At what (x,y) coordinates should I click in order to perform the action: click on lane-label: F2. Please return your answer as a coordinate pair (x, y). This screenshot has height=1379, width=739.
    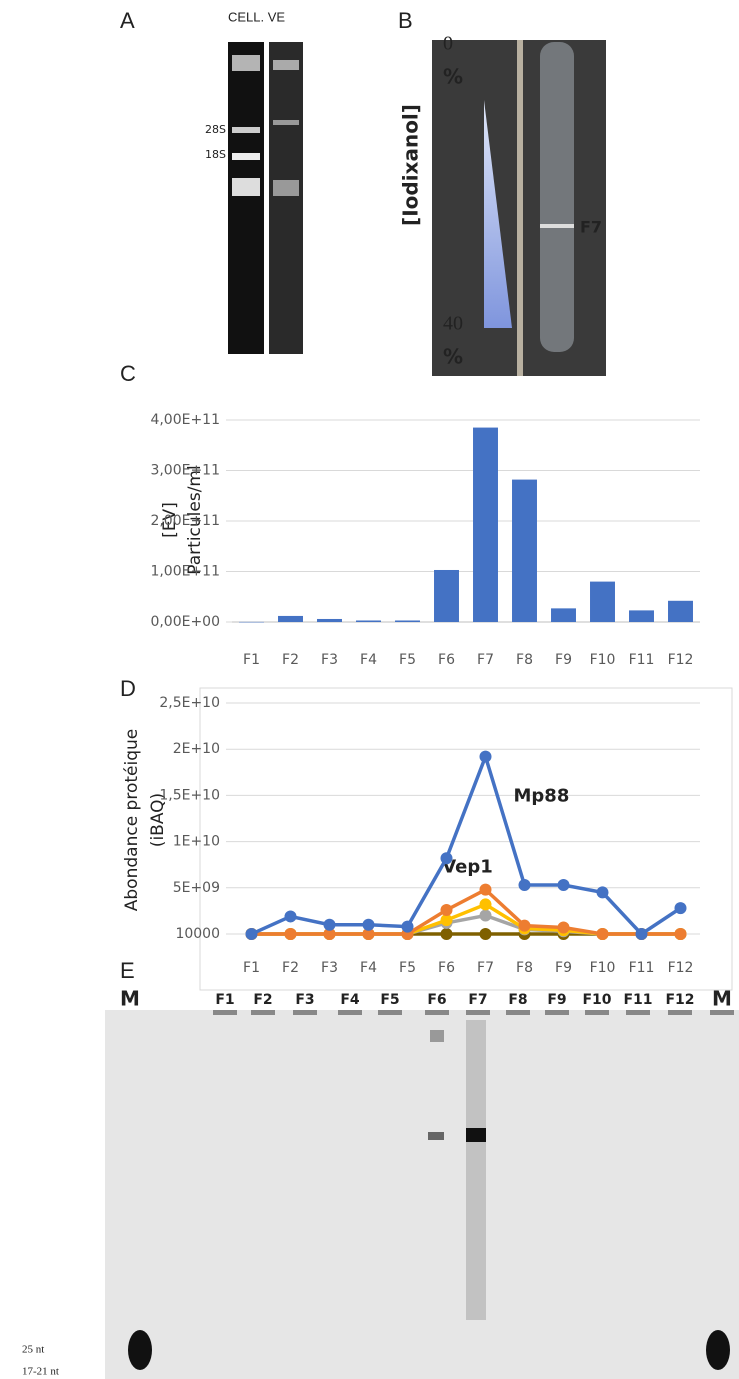
    Looking at the image, I should click on (262, 1000).